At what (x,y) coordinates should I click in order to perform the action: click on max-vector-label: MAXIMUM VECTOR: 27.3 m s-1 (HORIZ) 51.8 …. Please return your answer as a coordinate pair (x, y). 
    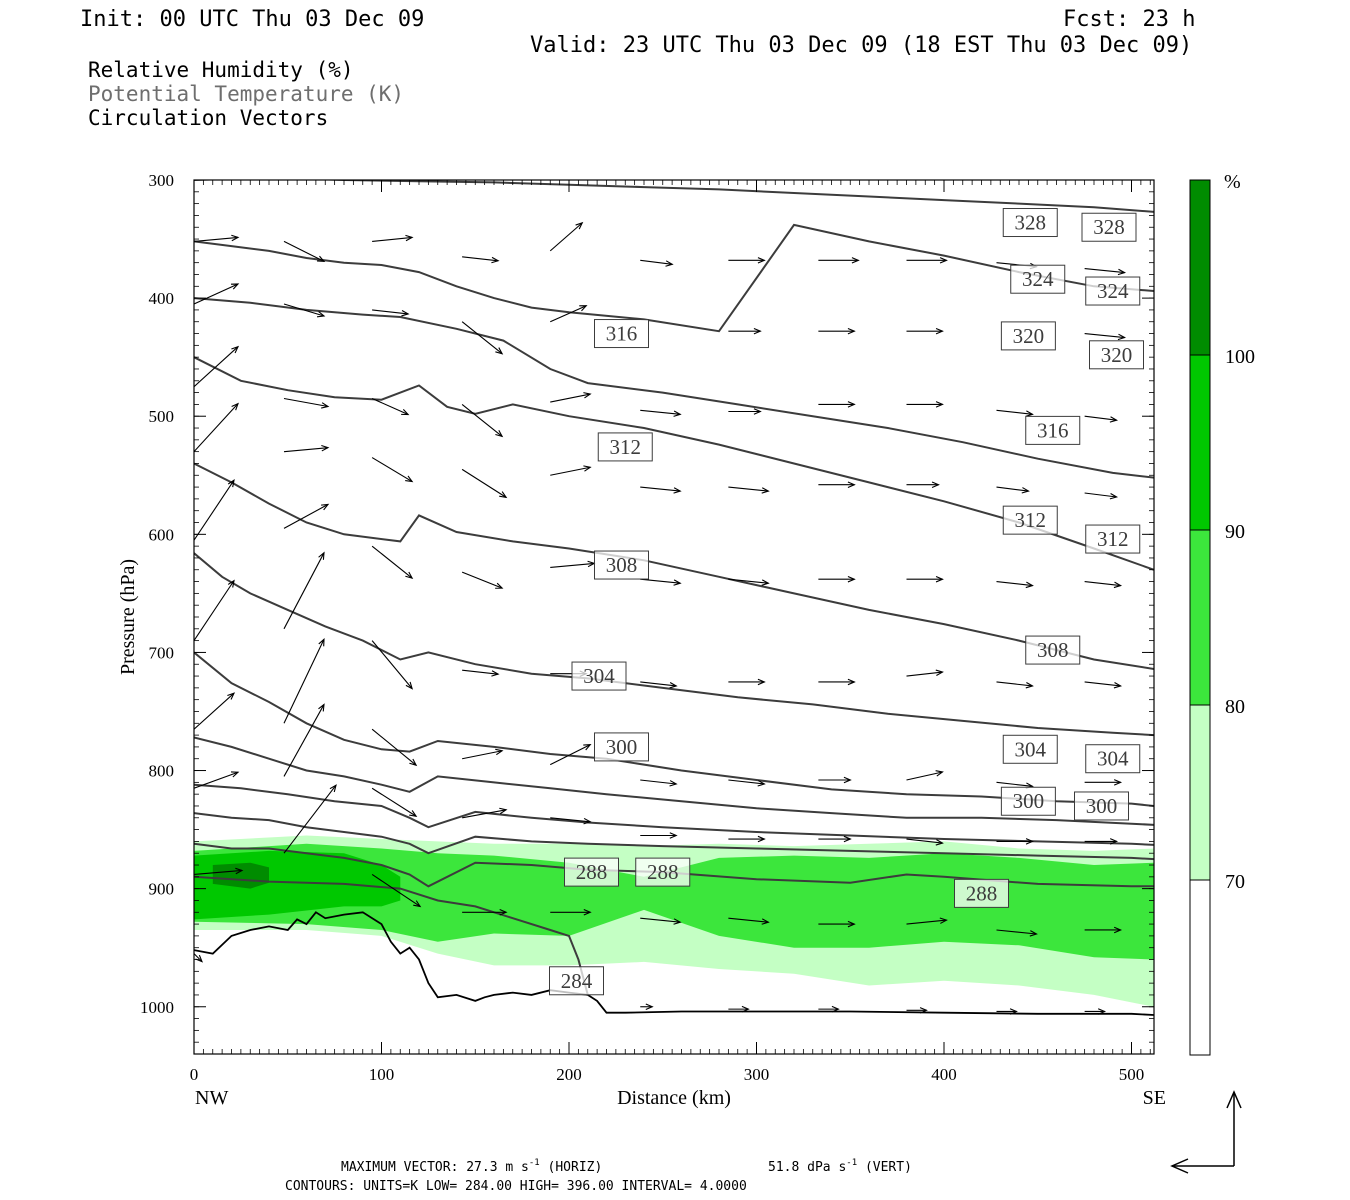
    Looking at the image, I should click on (626, 1166).